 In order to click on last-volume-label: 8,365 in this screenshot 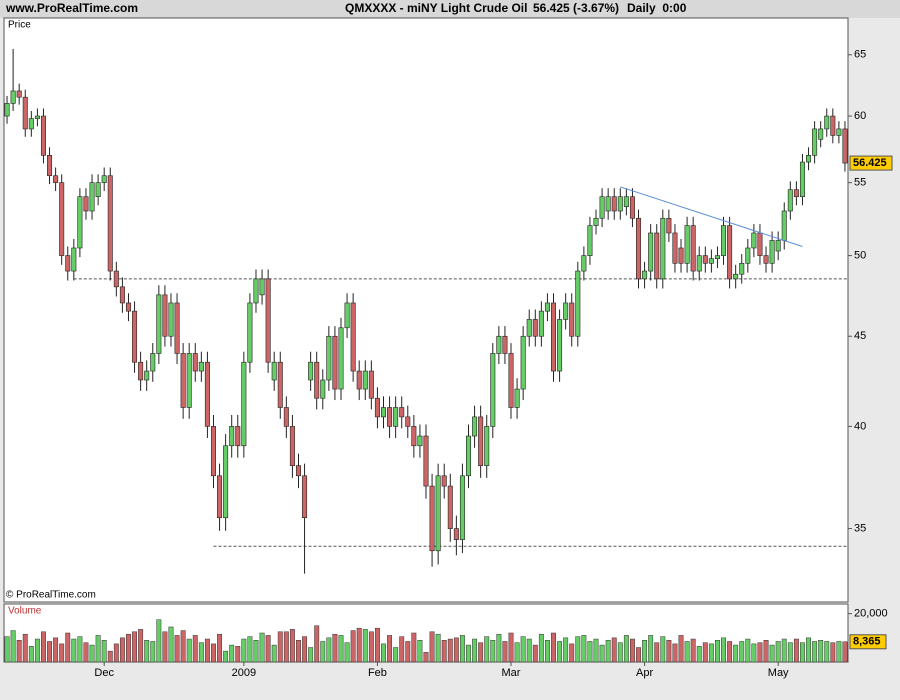, I will do `click(867, 642)`.